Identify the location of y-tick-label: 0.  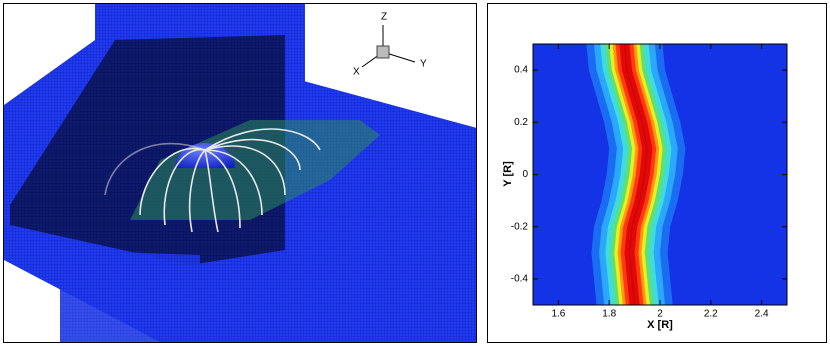
(525, 174).